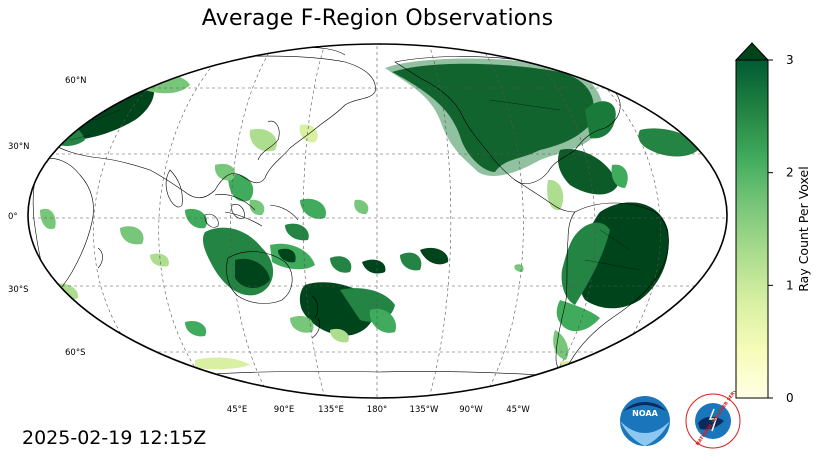 This screenshot has width=820, height=461. I want to click on noaa-logo-text: NOAA, so click(645, 413).